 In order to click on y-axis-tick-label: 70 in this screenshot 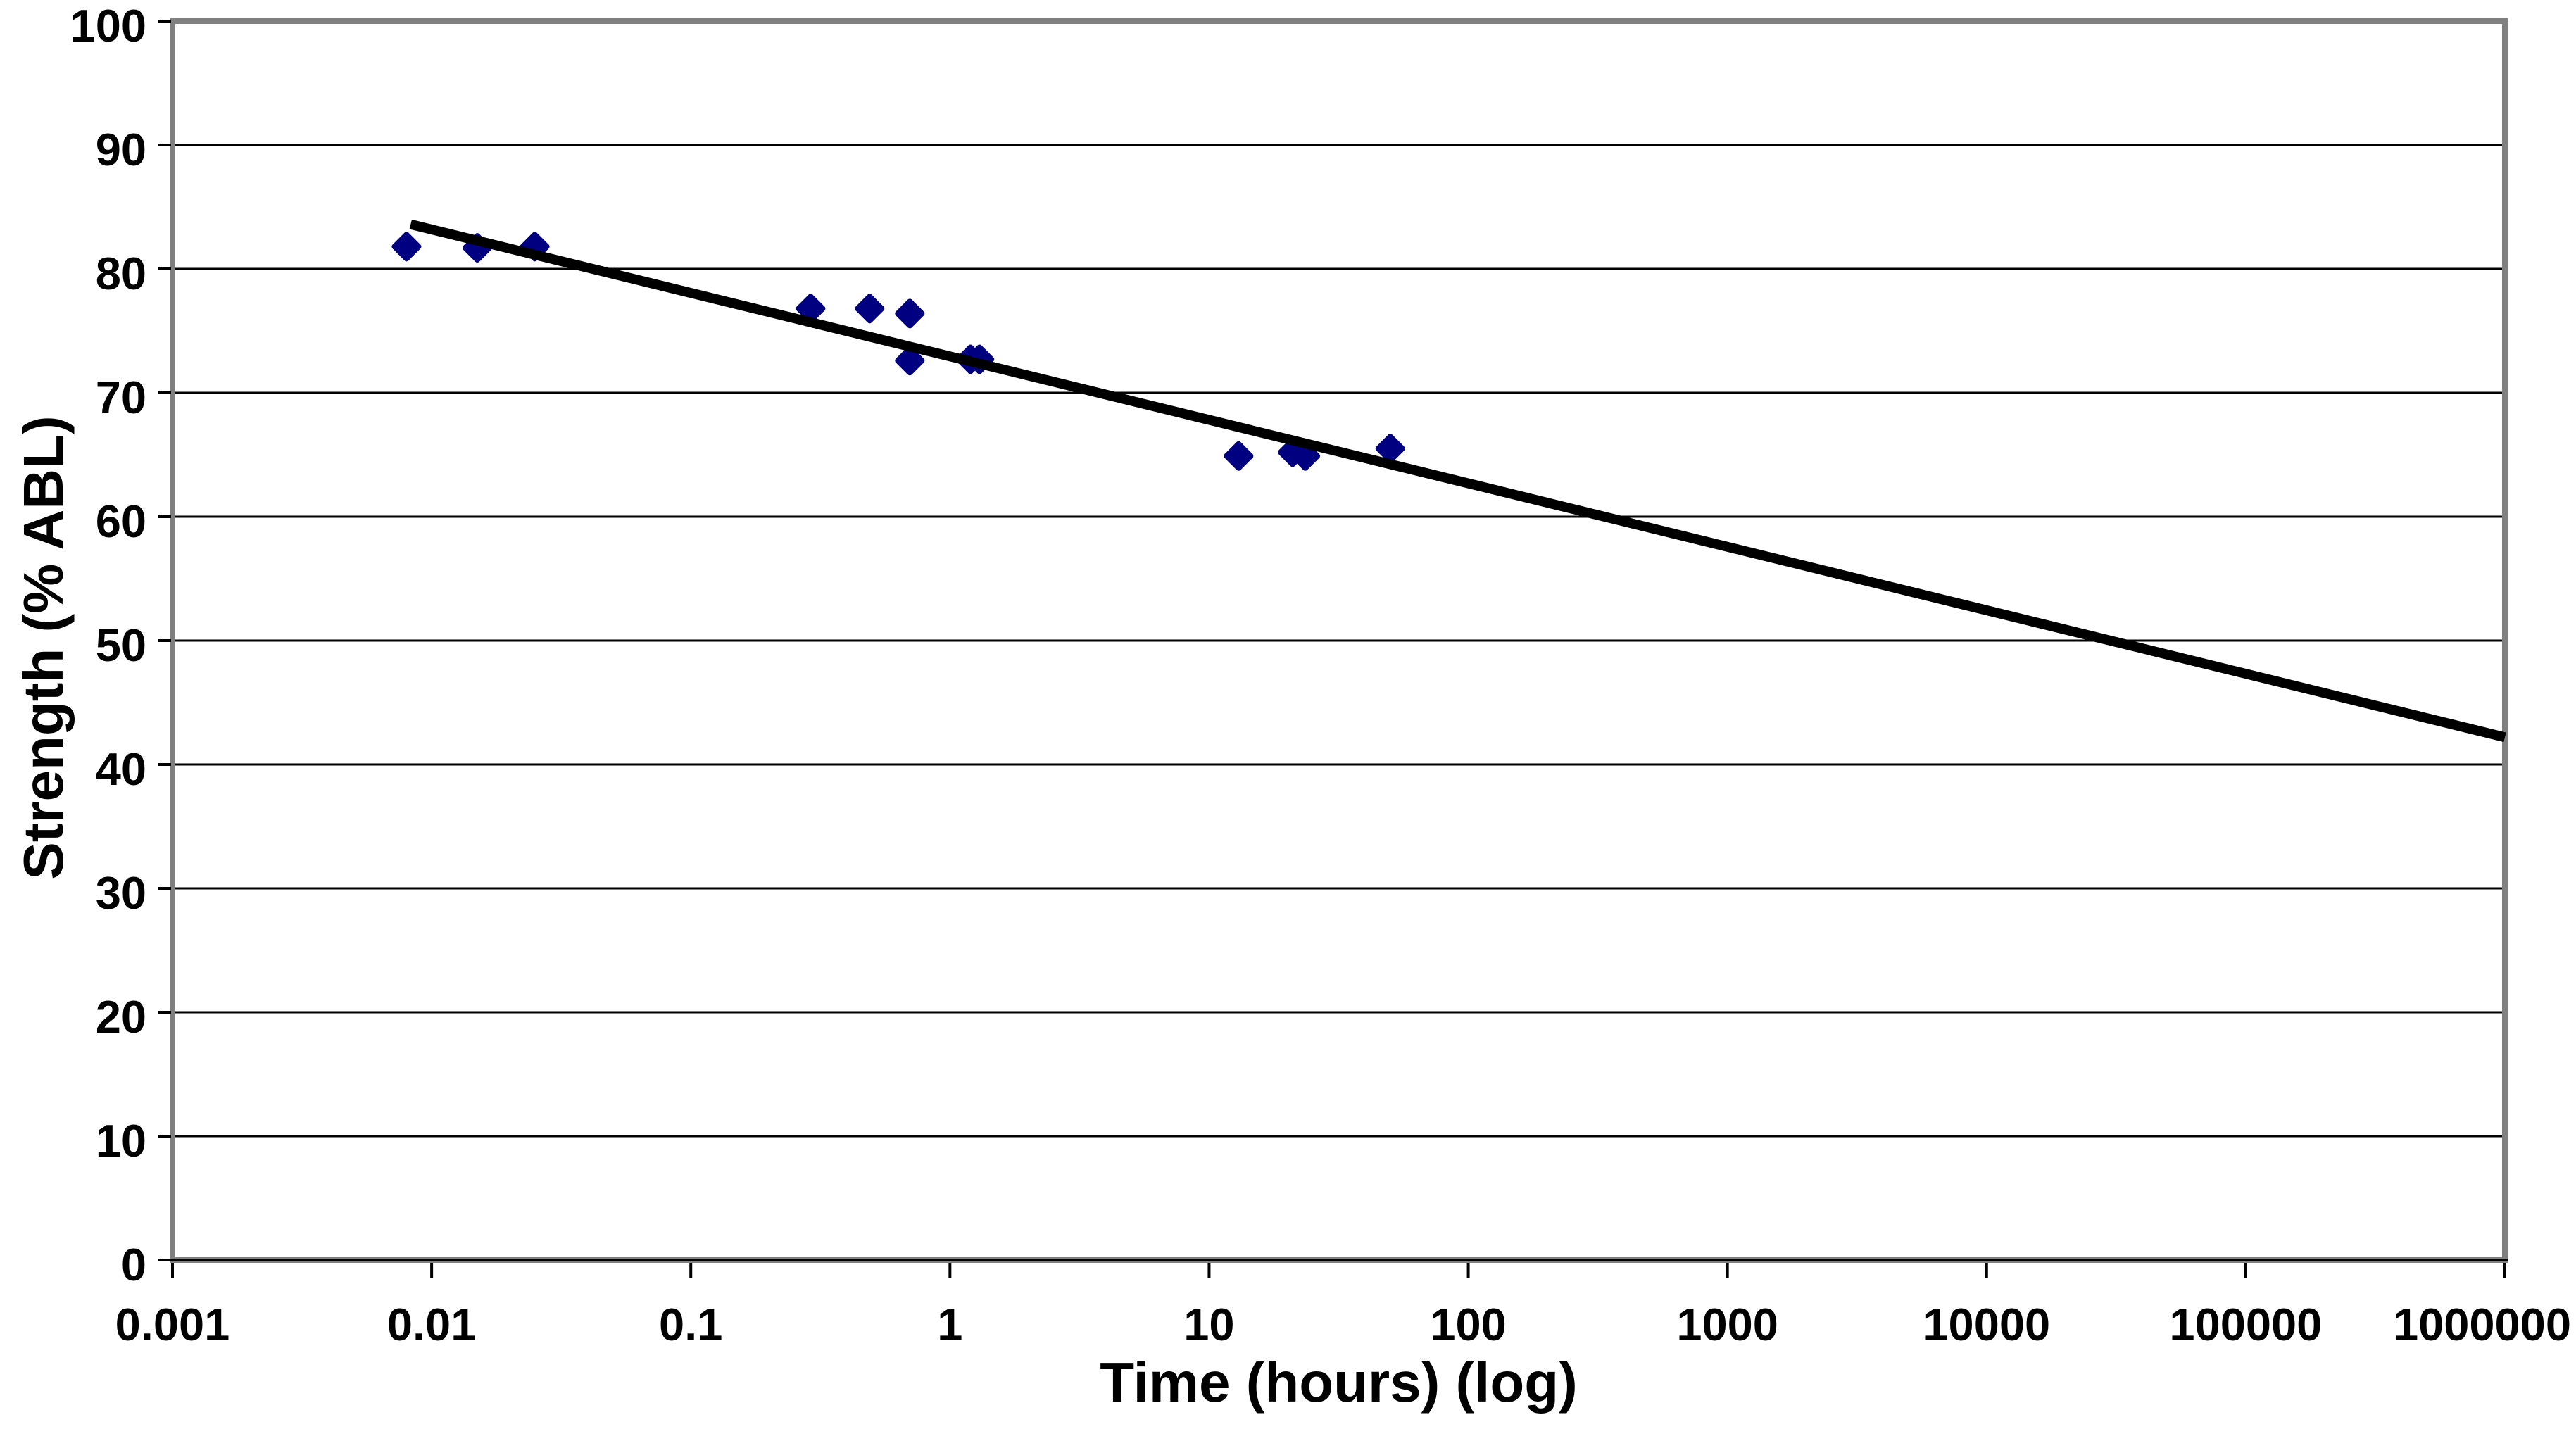, I will do `click(121, 397)`.